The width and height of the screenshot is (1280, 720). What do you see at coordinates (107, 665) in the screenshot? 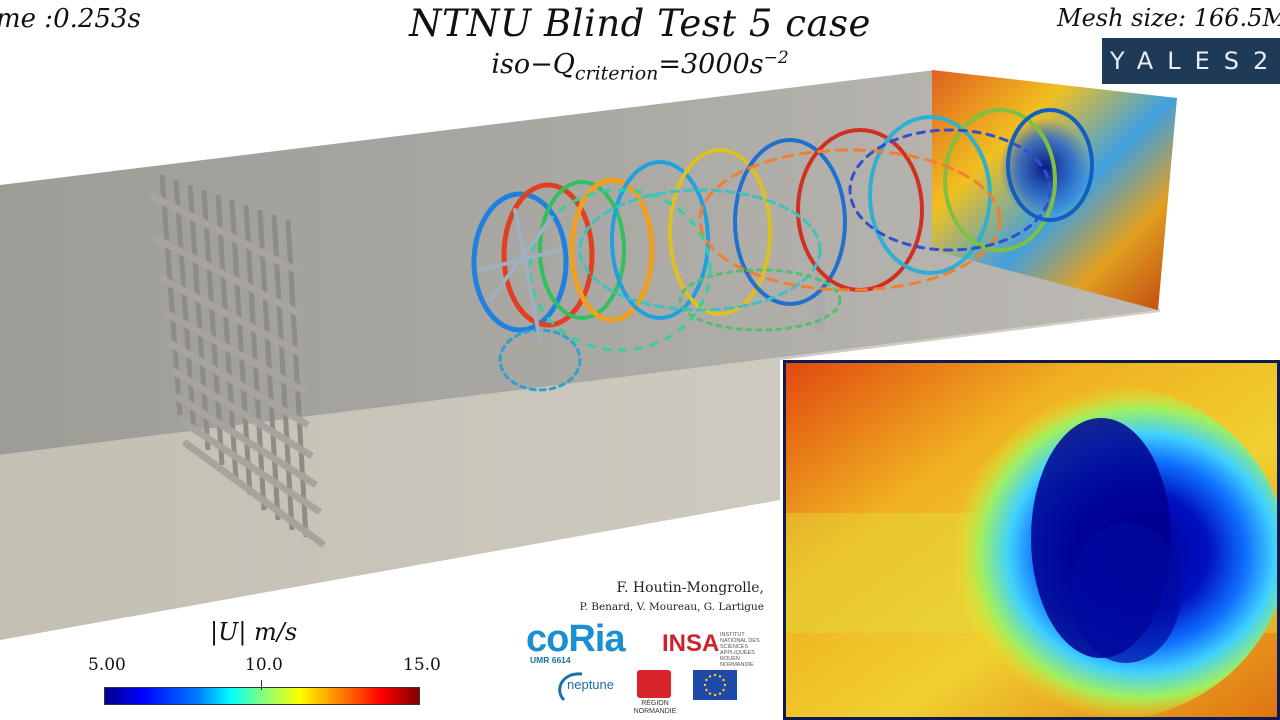
I see `colorbar-min-label: 5.00` at bounding box center [107, 665].